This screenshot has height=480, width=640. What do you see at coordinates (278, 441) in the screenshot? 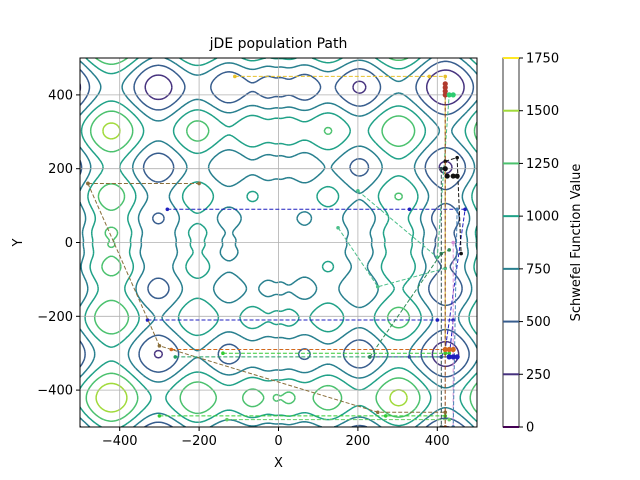
I see `x-tick-label: 0` at bounding box center [278, 441].